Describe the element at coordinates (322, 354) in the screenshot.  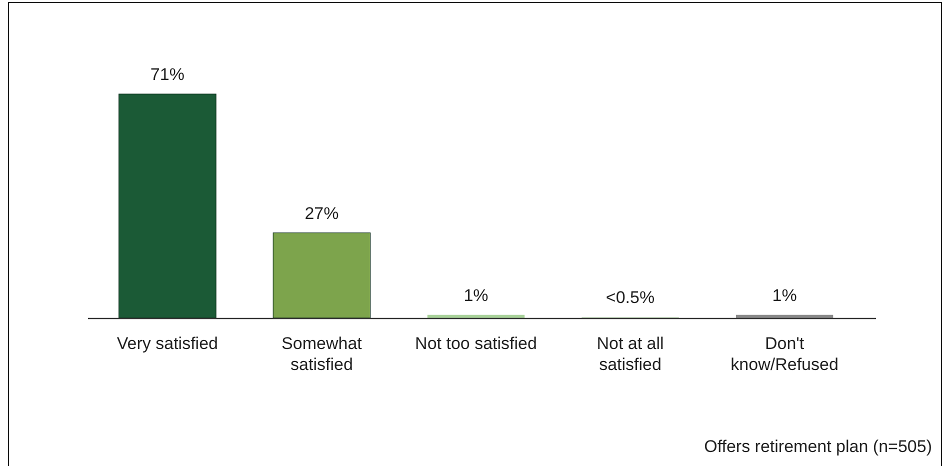
I see `x-tick-label: Somewhat satisfied` at that location.